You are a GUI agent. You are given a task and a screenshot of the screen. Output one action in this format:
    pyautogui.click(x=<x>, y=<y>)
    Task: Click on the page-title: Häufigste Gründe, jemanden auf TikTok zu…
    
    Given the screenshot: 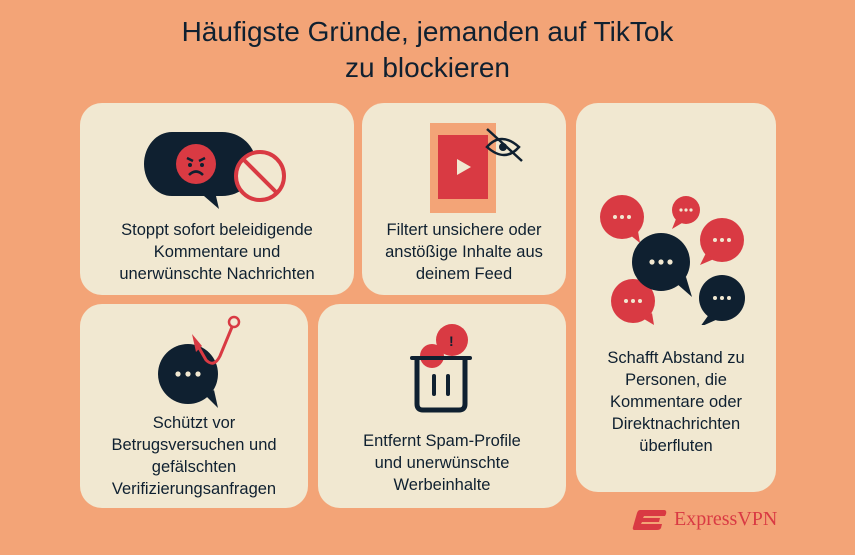 What is the action you would take?
    pyautogui.click(x=427, y=50)
    